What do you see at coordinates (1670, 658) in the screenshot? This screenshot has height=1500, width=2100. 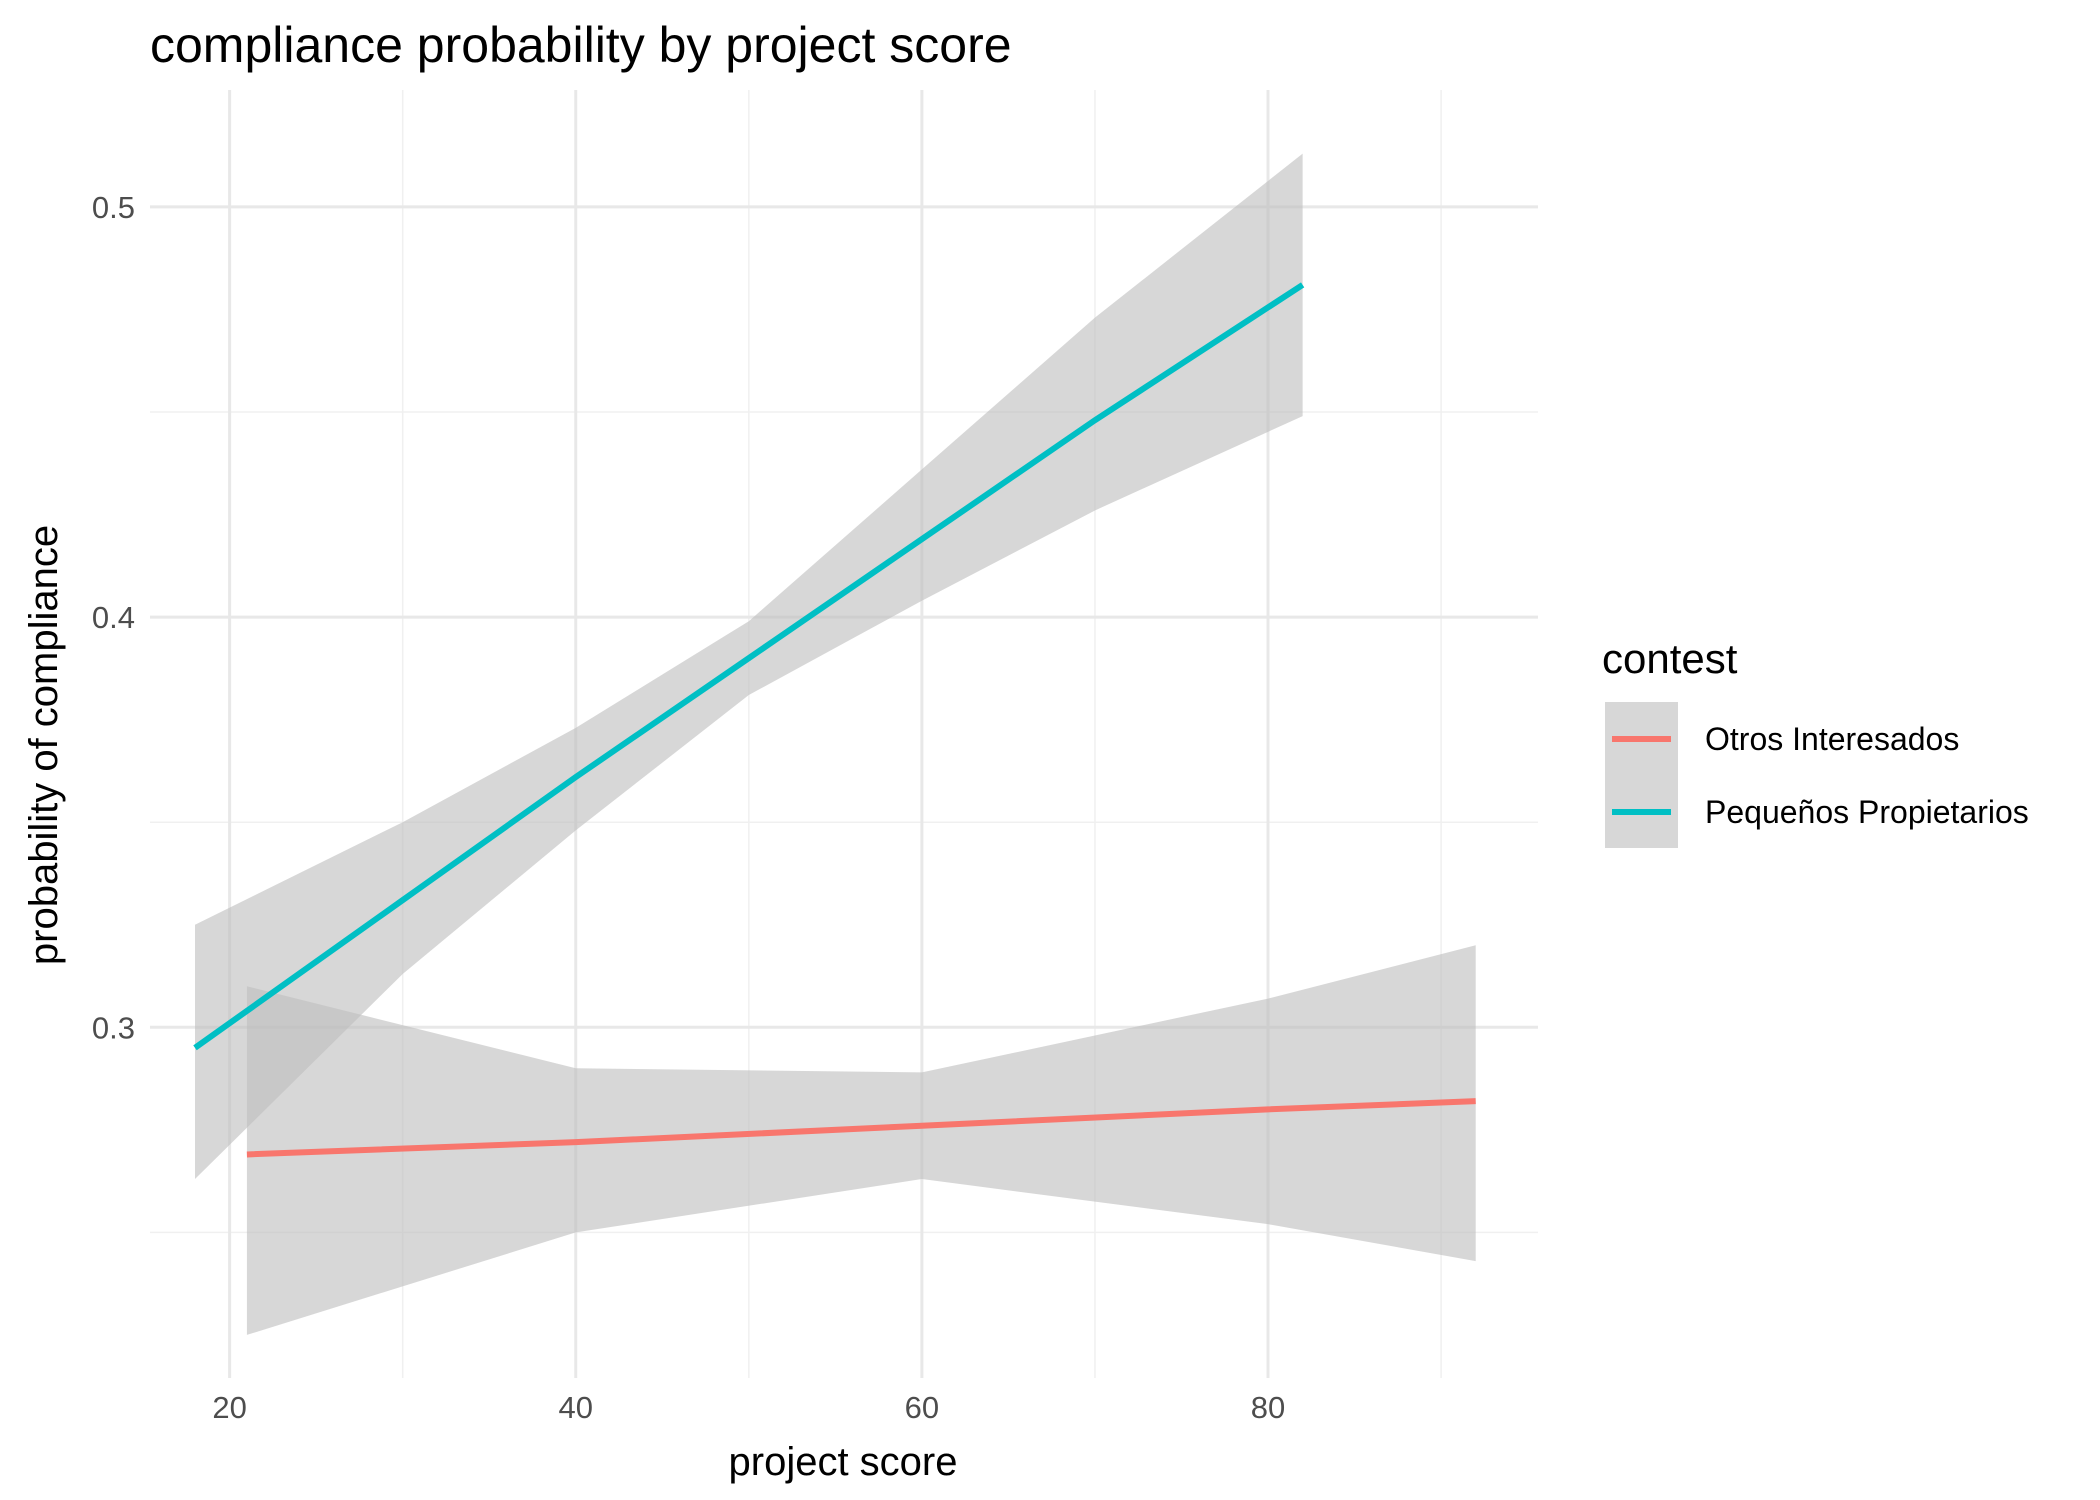 I see `legend-title: contest` at bounding box center [1670, 658].